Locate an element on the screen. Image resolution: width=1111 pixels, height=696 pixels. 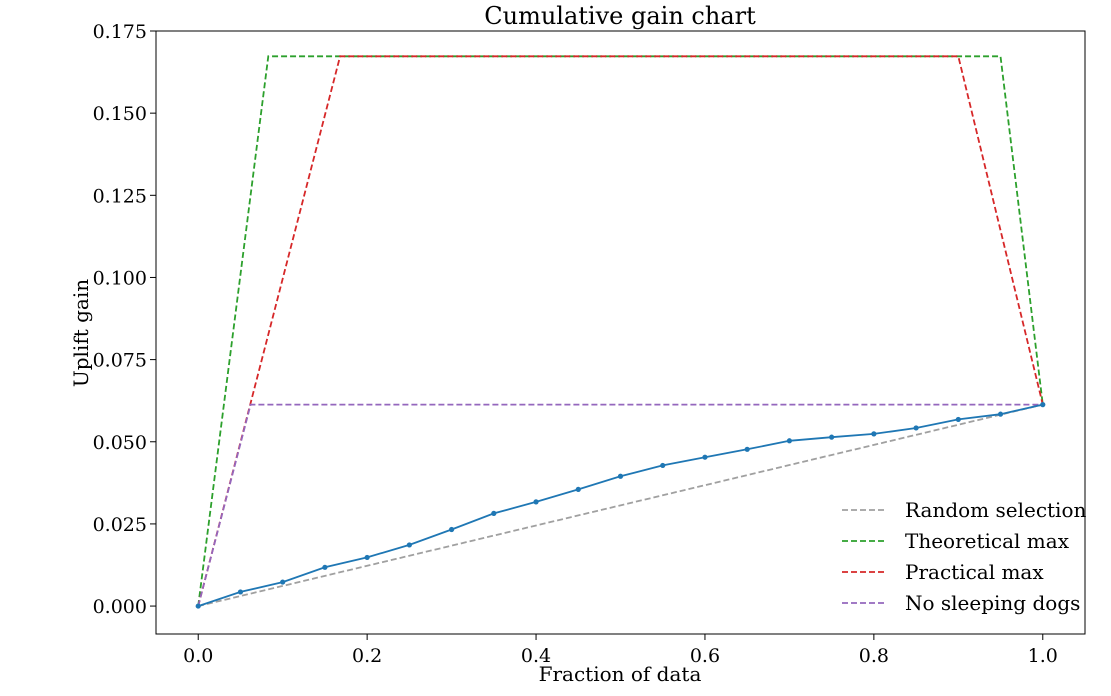
y-axis: 0.000 0.025 0.050 0.075 0.100 0.125 0.150 0.175 is located at coordinates (124, 319).